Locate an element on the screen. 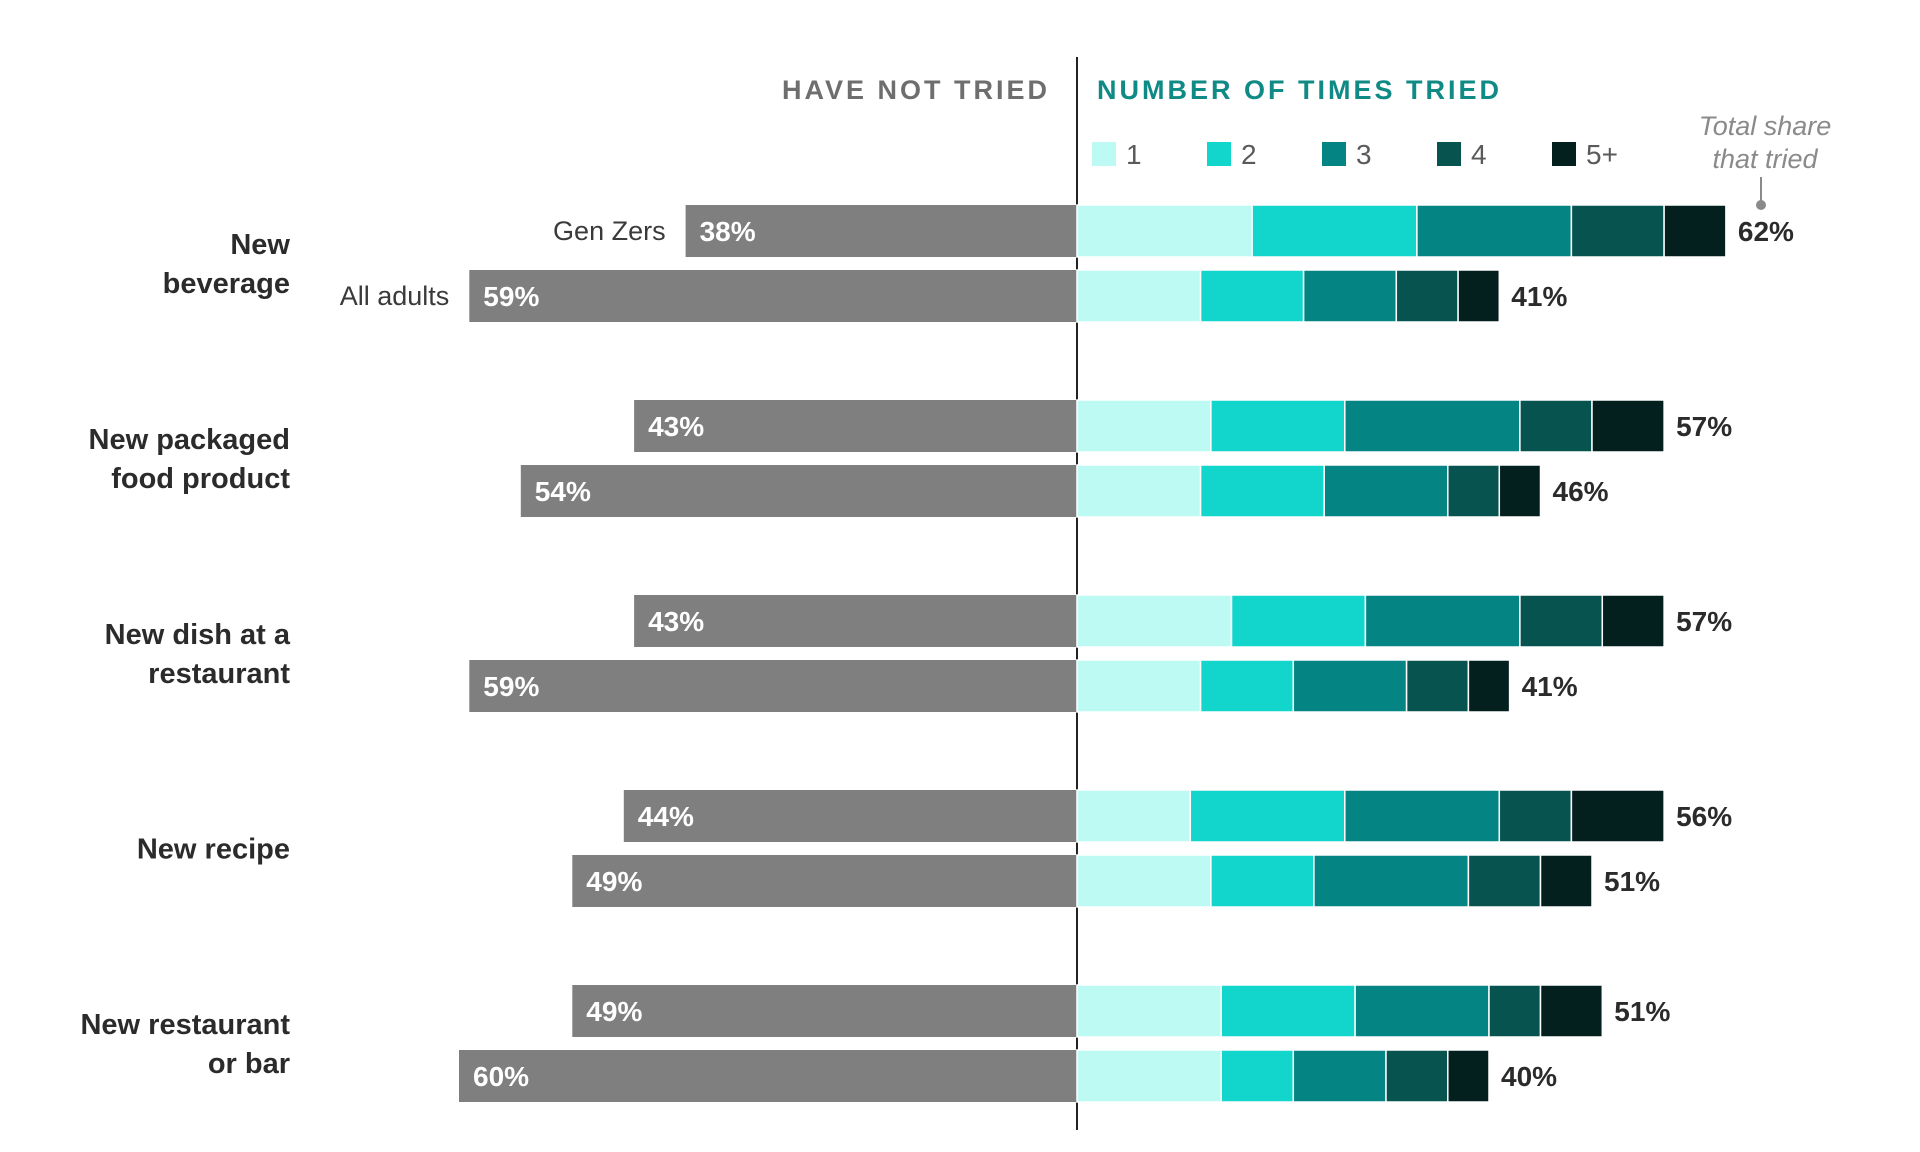 The height and width of the screenshot is (1152, 1920). group-label-all-adults: All adults is located at coordinates (395, 296).